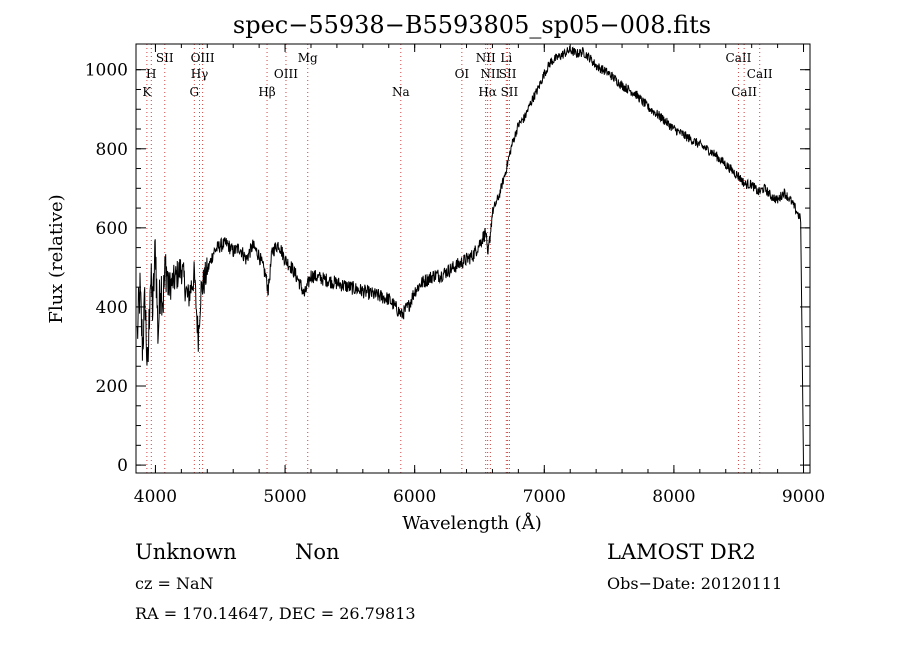  I want to click on y-tick-label-600: 600, so click(112, 229).